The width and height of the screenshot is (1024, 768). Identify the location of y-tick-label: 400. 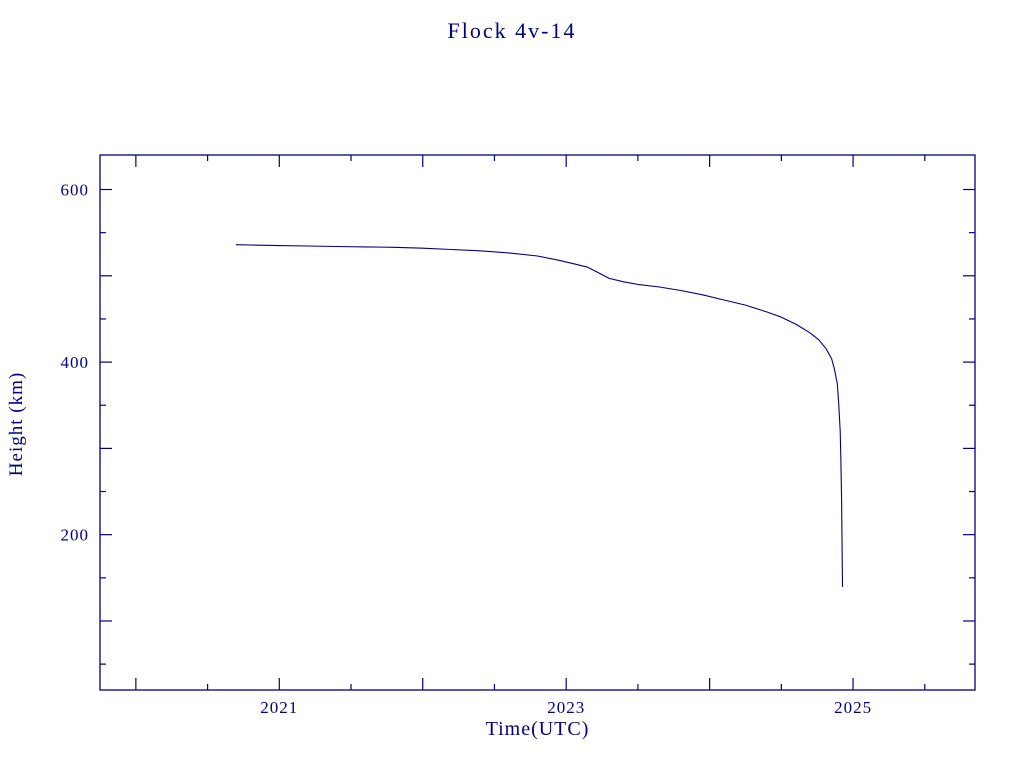
(75, 362).